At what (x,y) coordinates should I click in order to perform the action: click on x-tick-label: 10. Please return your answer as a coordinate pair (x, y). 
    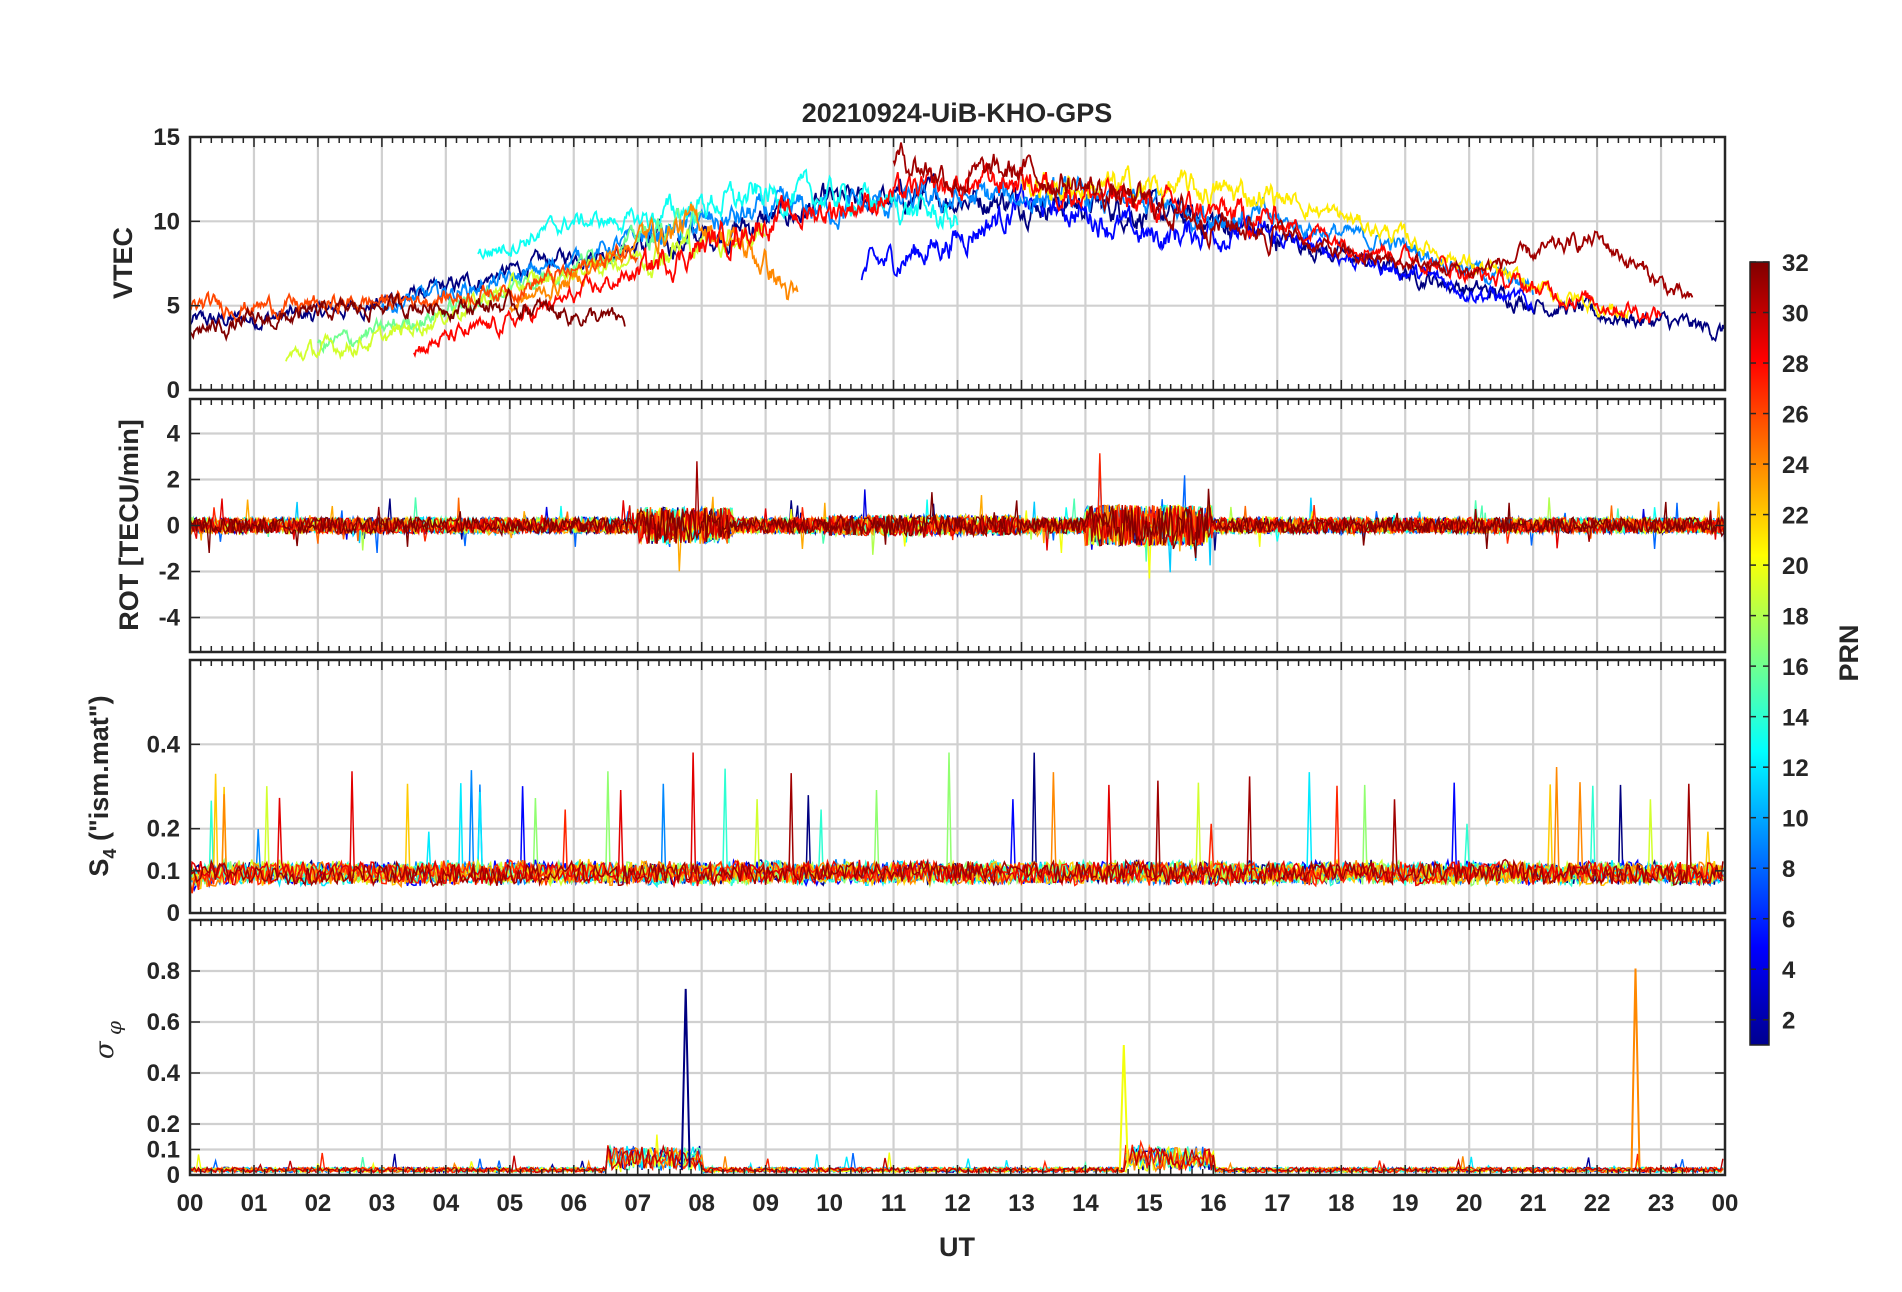
    Looking at the image, I should click on (829, 1203).